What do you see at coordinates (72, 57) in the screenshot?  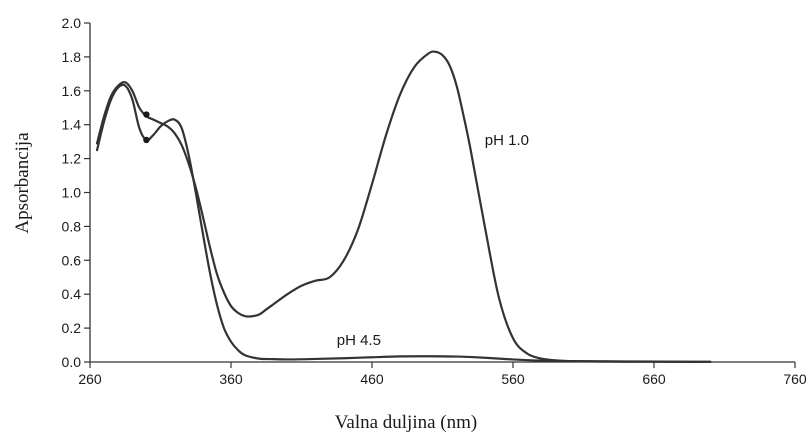 I see `y-tick-label: 1.8` at bounding box center [72, 57].